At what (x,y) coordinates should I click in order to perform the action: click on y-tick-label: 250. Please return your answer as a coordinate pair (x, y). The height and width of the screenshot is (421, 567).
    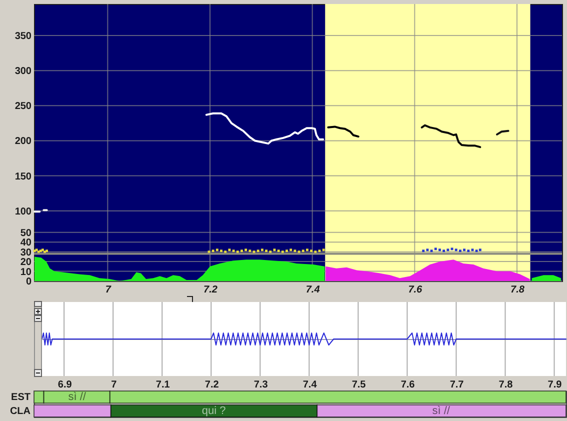
    Looking at the image, I should click on (23, 106).